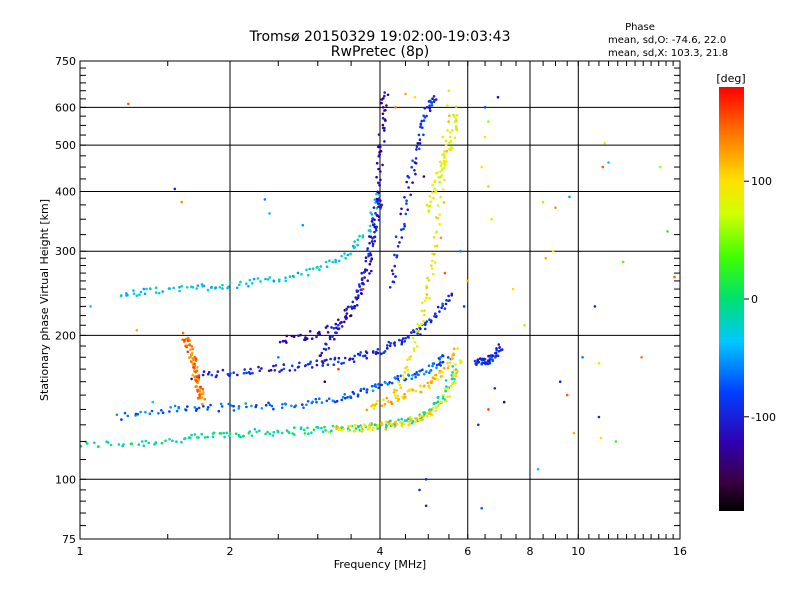 This screenshot has height=600, width=800. Describe the element at coordinates (380, 52) in the screenshot. I see `chart-subtitle: RwPretec (8p)` at that location.